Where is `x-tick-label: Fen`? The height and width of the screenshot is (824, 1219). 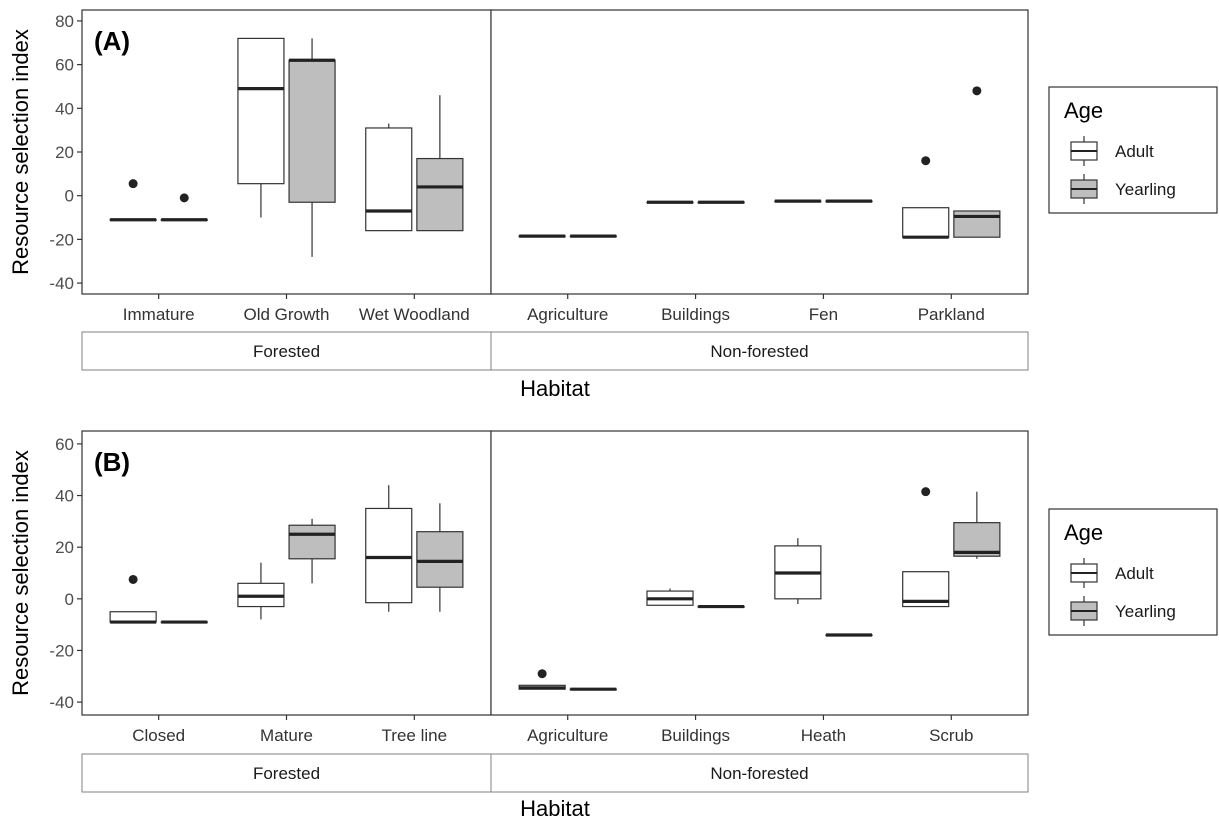
x-tick-label: Fen is located at coordinates (823, 314).